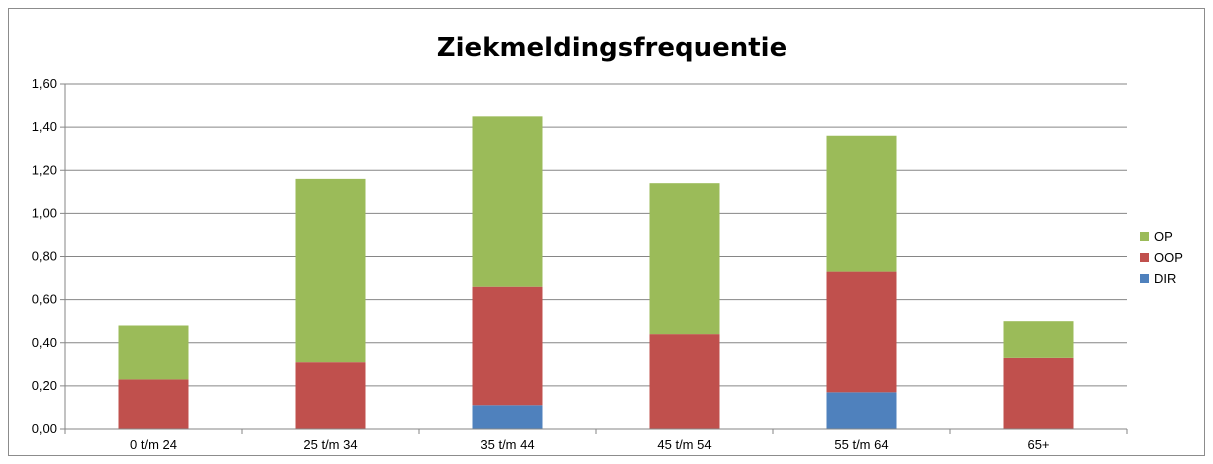 The width and height of the screenshot is (1213, 464). Describe the element at coordinates (1165, 278) in the screenshot. I see `legend-label-dir: DIR` at that location.